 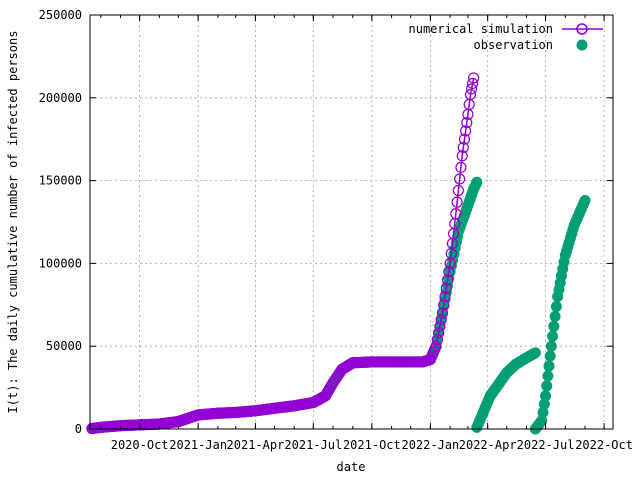 I want to click on y-tick-label: 0, so click(x=78, y=429).